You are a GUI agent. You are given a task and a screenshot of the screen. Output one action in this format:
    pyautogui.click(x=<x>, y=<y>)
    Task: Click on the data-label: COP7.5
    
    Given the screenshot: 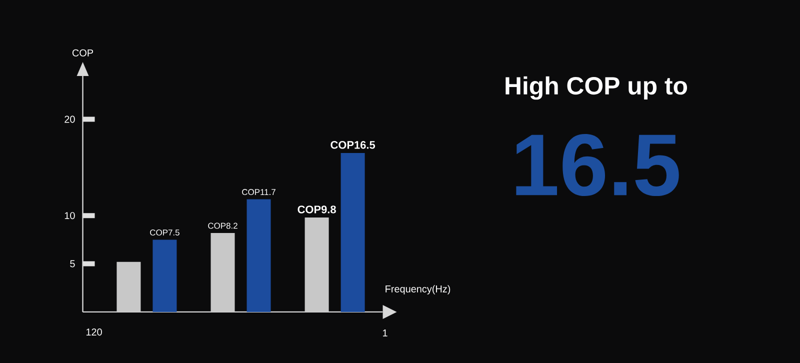 What is the action you would take?
    pyautogui.click(x=165, y=233)
    